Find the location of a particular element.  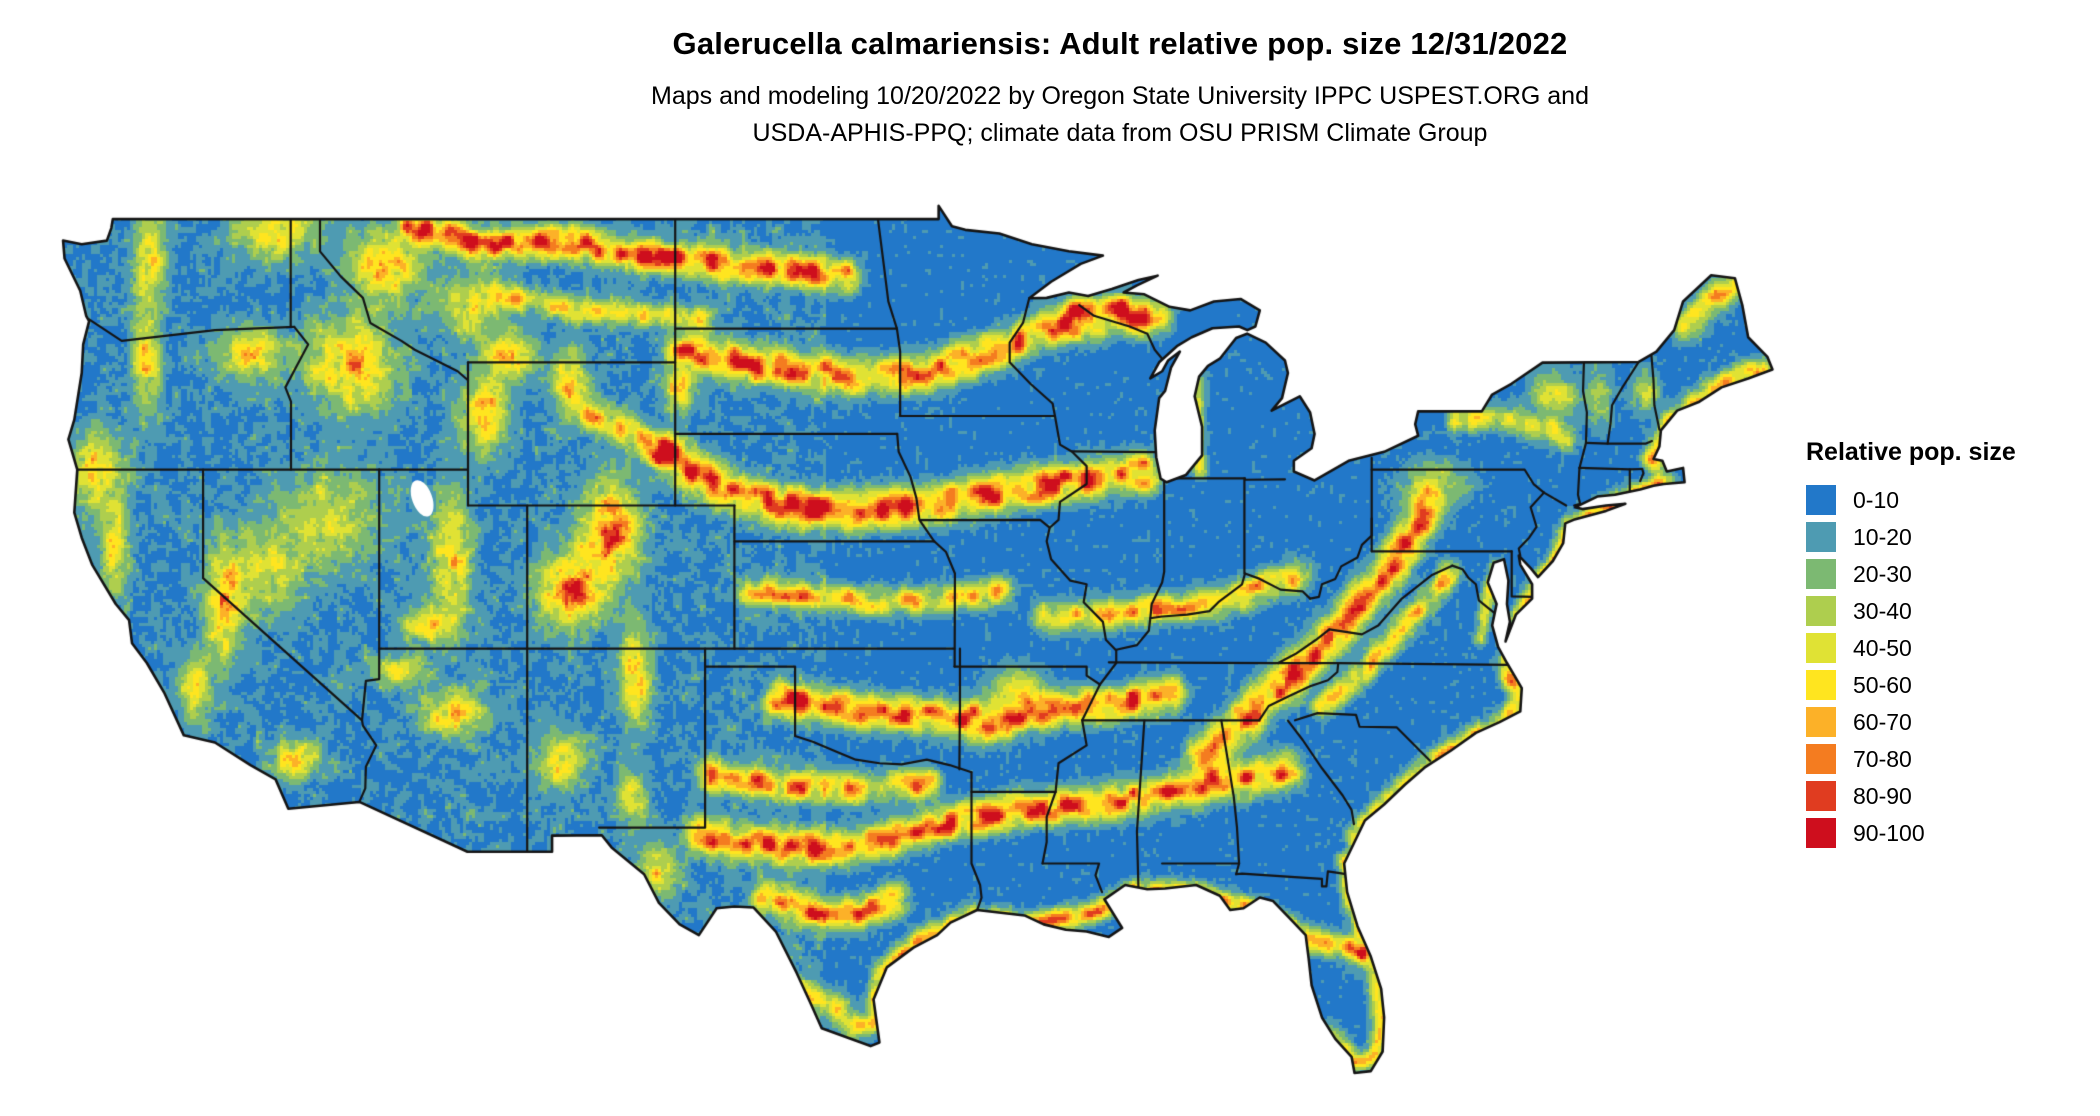

legend-item: 60-70 is located at coordinates (1911, 722).